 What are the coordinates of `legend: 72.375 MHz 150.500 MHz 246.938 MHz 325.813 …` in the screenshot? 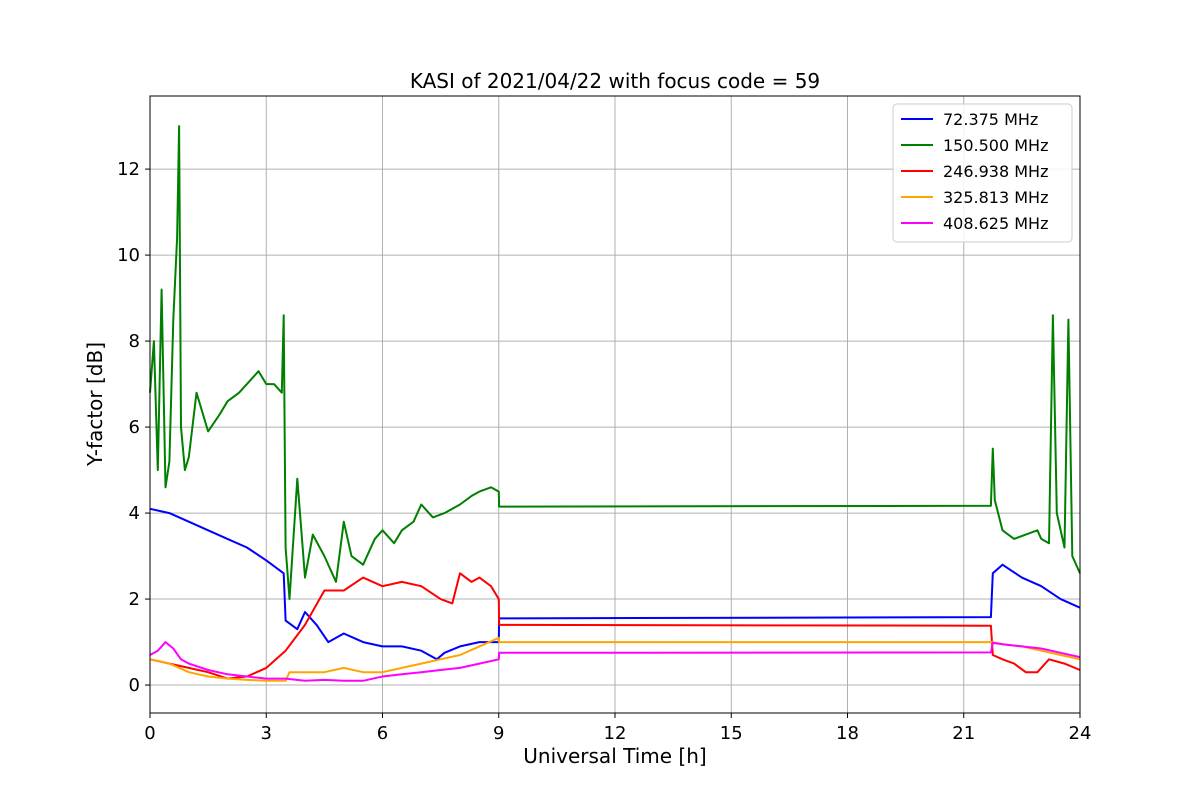 It's located at (982, 173).